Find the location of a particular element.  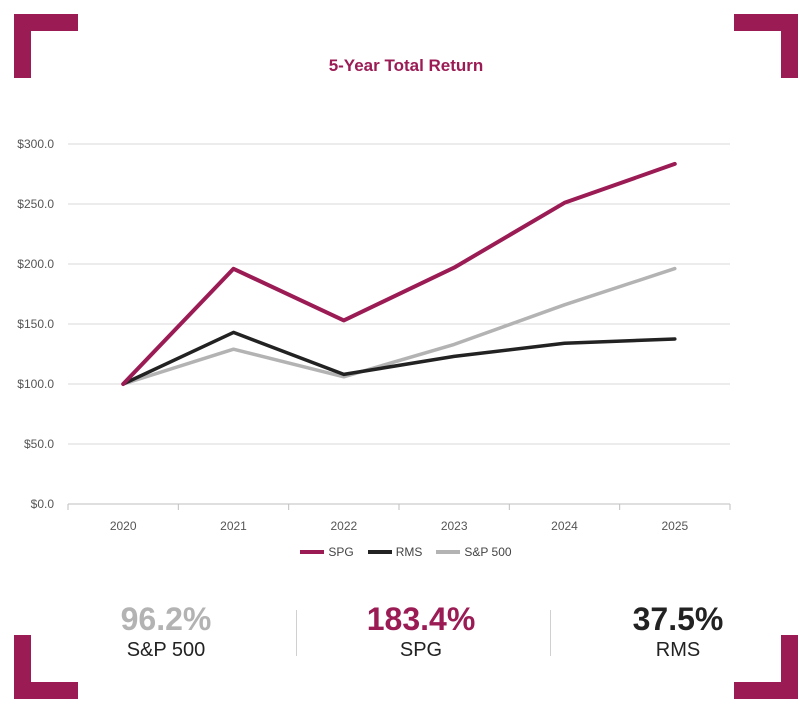

x-tick-label-2022: 2022 is located at coordinates (343, 526).